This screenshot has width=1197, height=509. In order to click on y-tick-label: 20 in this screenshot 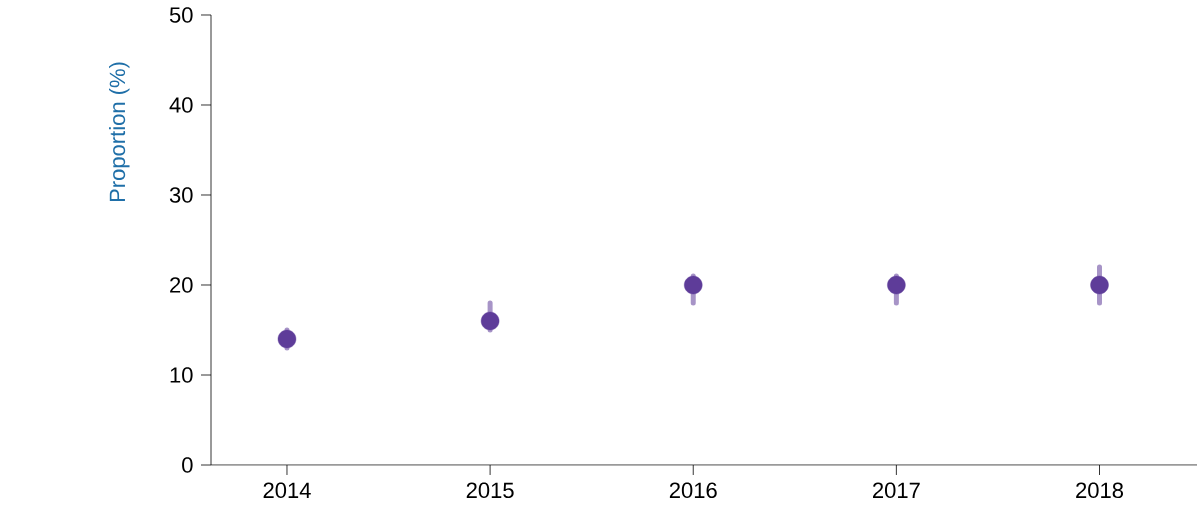, I will do `click(181, 285)`.